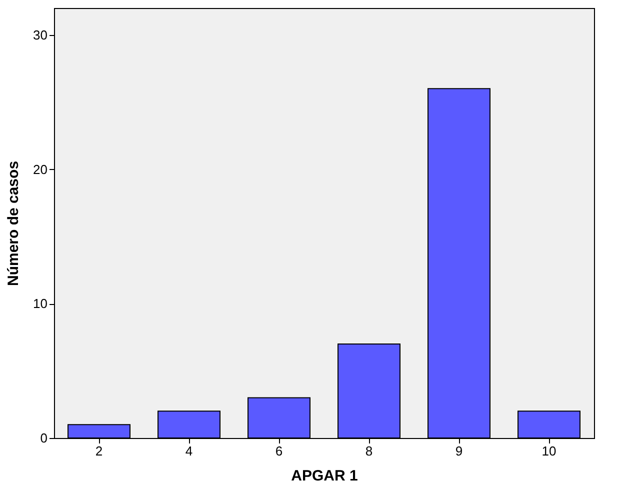 This screenshot has height=502, width=625. What do you see at coordinates (549, 451) in the screenshot?
I see `x-tick-label: 10` at bounding box center [549, 451].